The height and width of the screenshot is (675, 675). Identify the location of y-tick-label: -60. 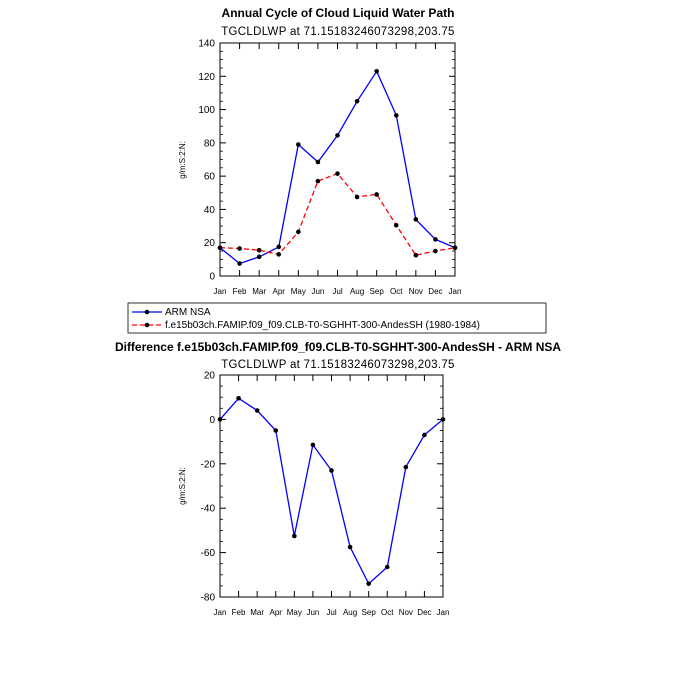
(208, 553).